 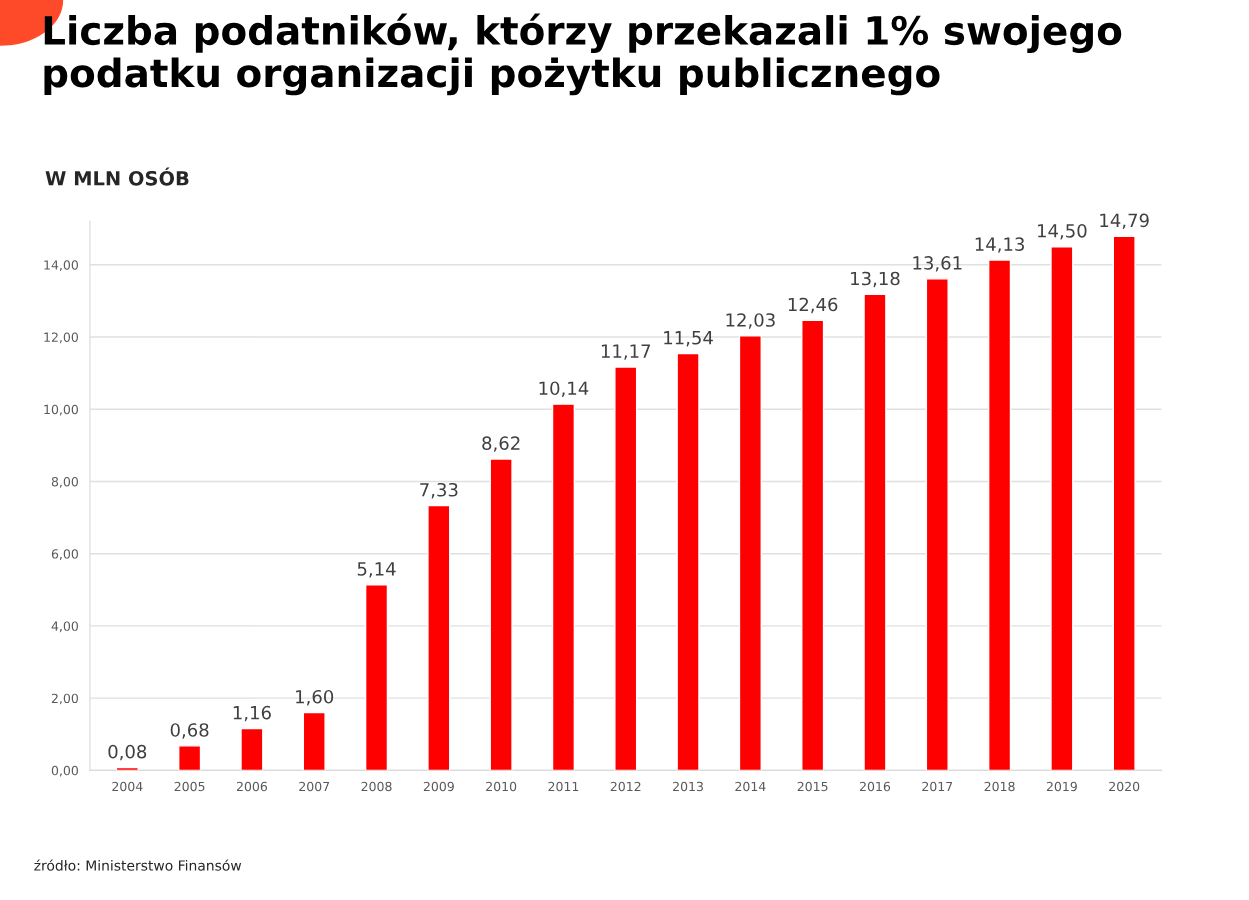 What do you see at coordinates (626, 352) in the screenshot?
I see `data-label: 11,17` at bounding box center [626, 352].